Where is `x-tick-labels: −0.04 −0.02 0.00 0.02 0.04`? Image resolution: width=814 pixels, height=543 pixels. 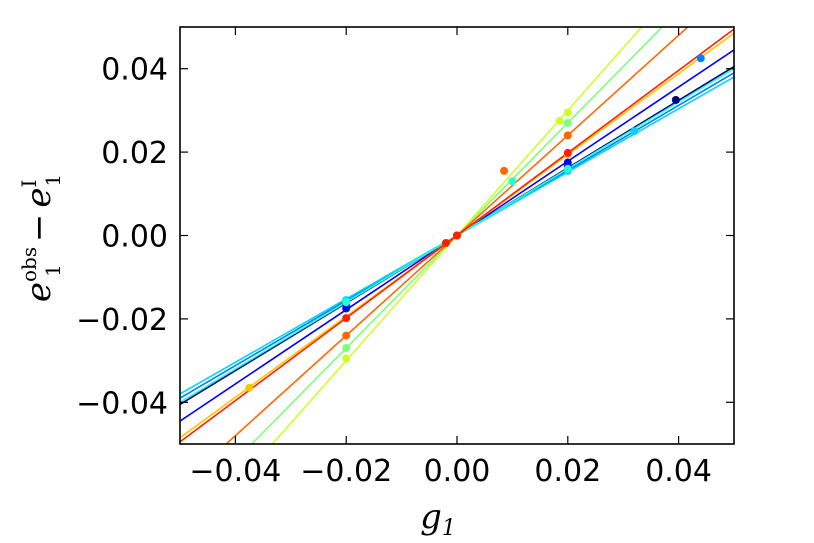 x-tick-labels: −0.04 −0.02 0.00 0.02 0.04 is located at coordinates (450, 471).